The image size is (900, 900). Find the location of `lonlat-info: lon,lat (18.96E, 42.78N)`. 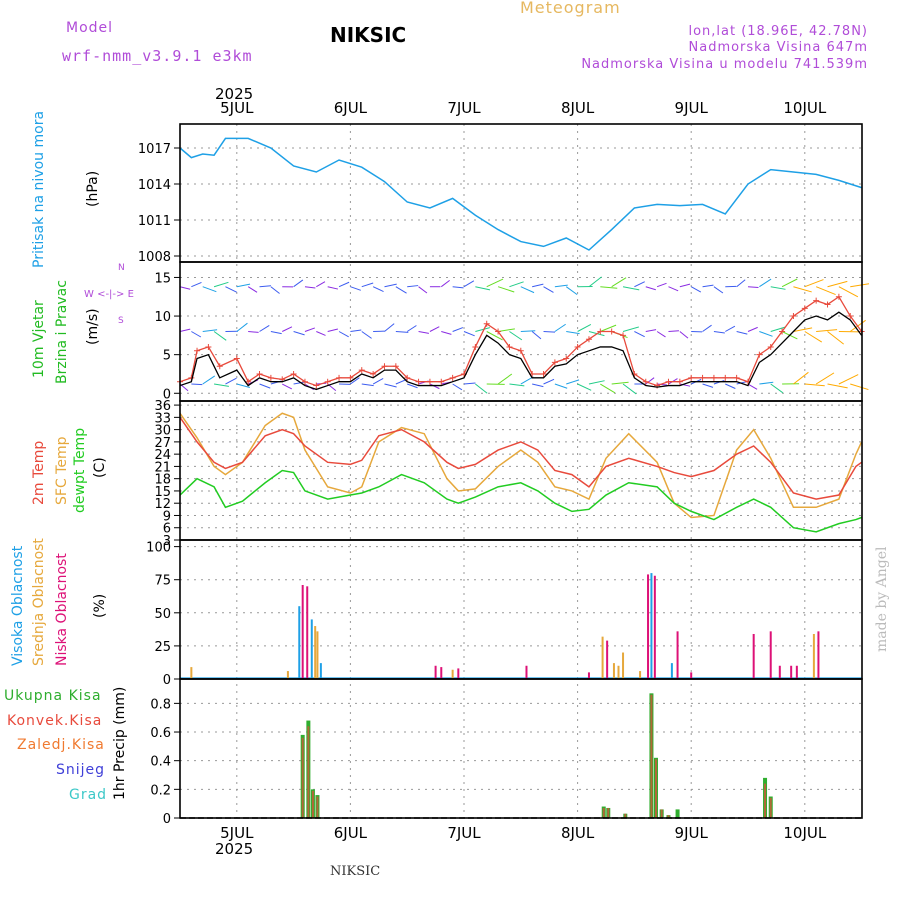

lonlat-info: lon,lat (18.96E, 42.78N) is located at coordinates (778, 31).